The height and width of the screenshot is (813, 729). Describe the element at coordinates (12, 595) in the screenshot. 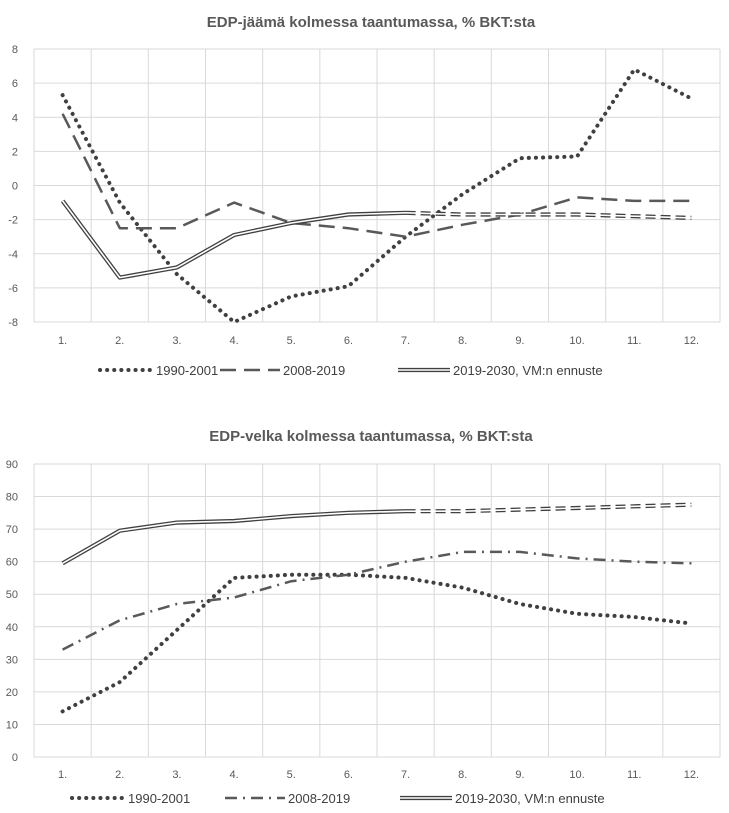

I see `y-tick-label: 50` at that location.